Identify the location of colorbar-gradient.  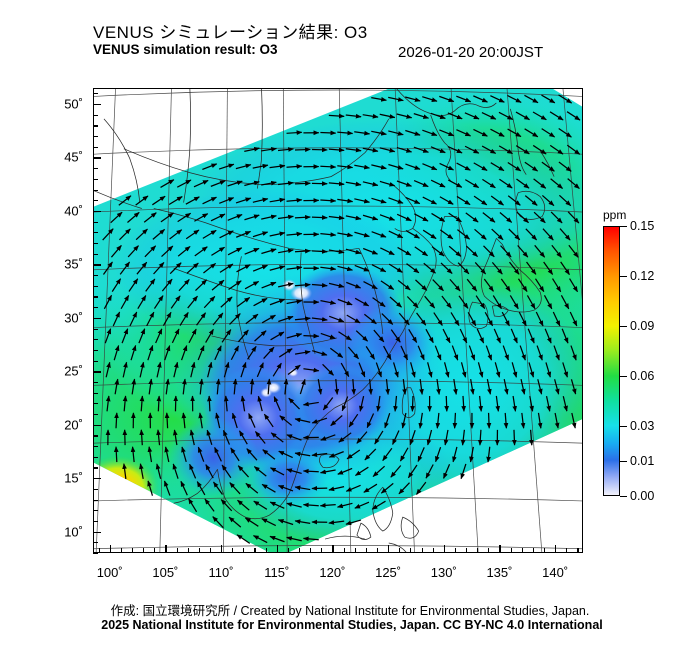
(611, 361).